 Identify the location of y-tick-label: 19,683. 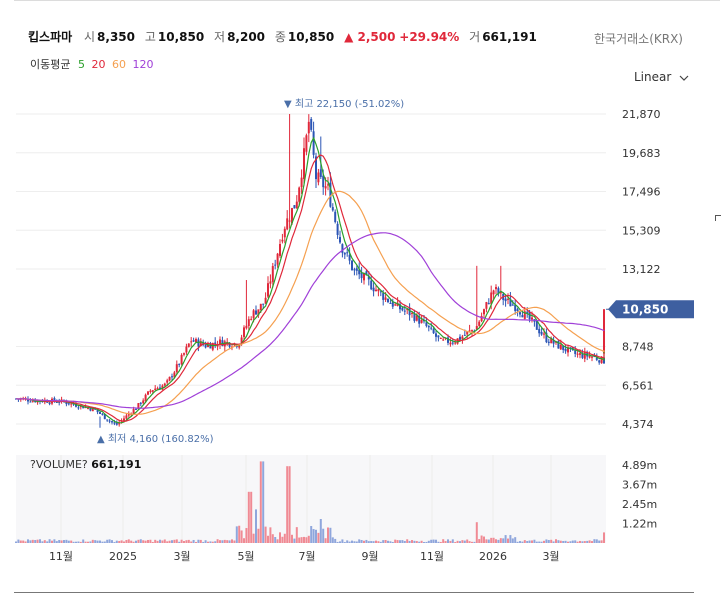
(641, 153).